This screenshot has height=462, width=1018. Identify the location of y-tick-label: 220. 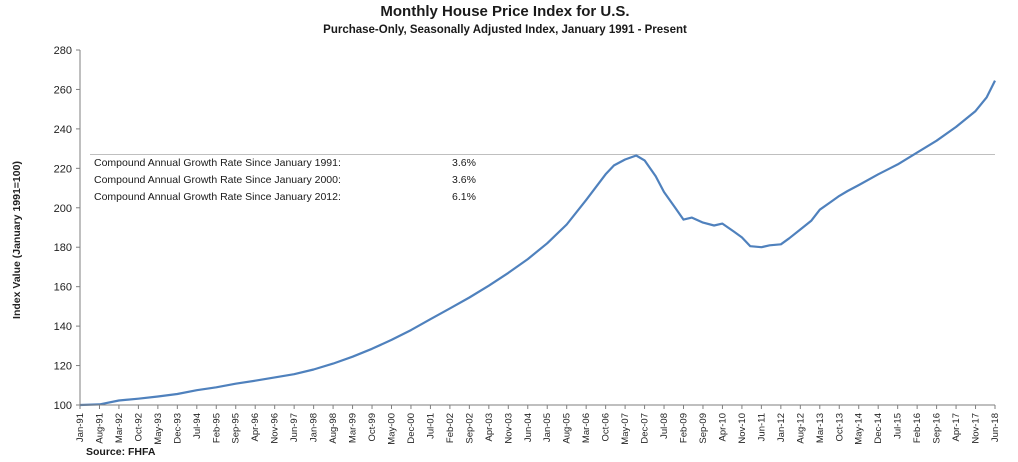
(63, 169).